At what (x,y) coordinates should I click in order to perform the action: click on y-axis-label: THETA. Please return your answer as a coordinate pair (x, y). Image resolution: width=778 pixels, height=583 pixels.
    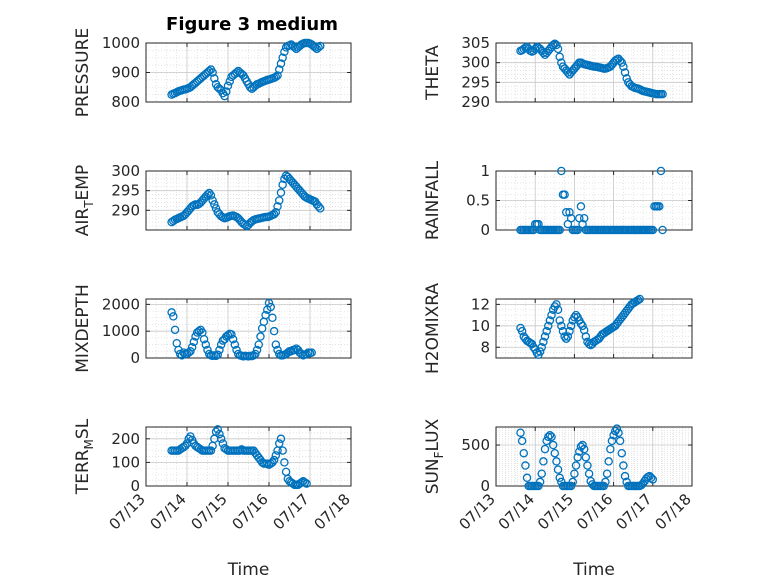
    Looking at the image, I should click on (433, 73).